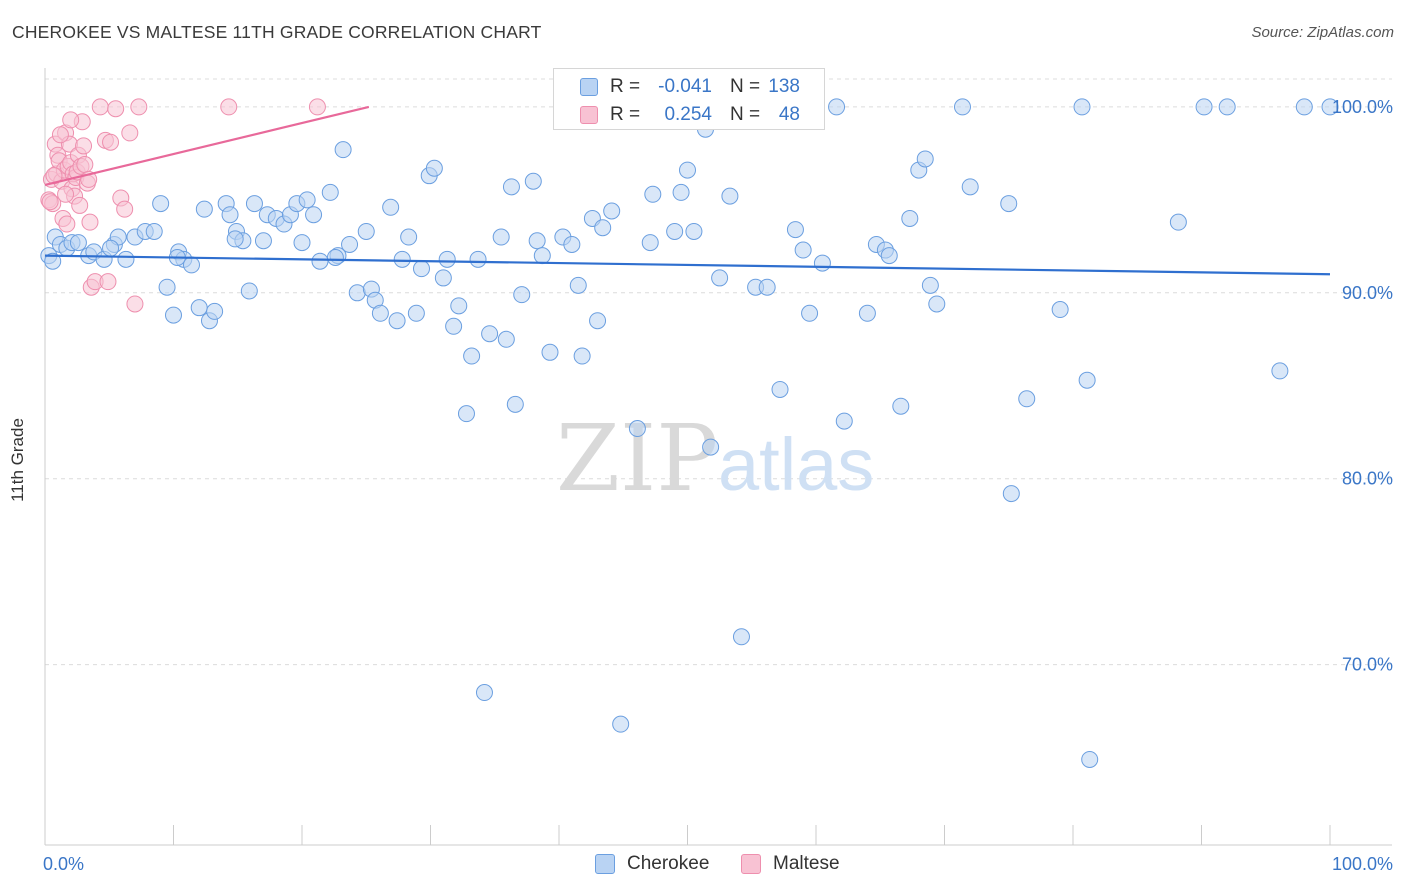  I want to click on watermark: ZIP atlas, so click(715, 458).